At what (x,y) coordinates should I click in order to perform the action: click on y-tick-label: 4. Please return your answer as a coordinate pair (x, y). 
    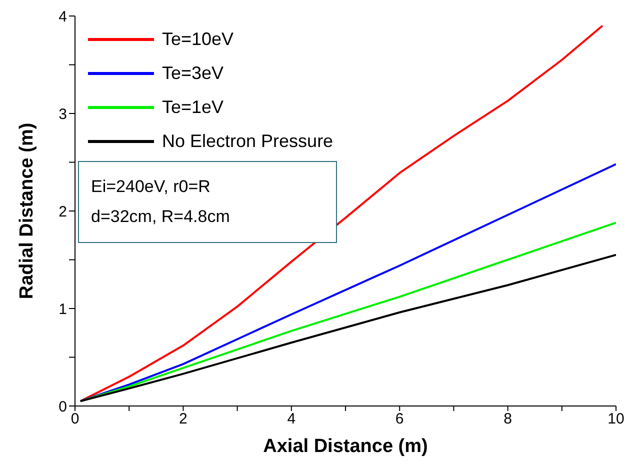
    Looking at the image, I should click on (62, 17).